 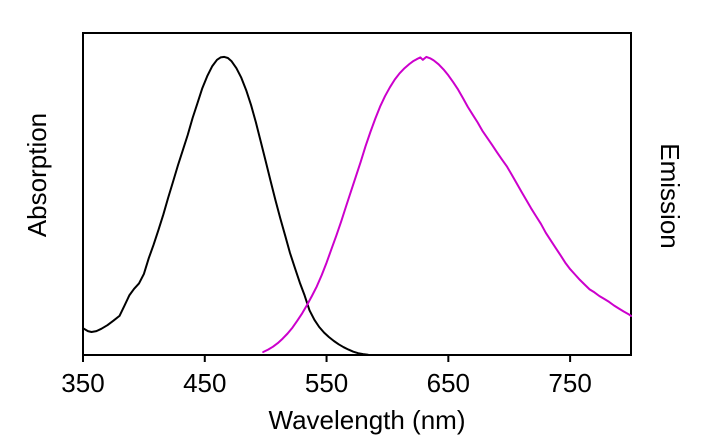 What do you see at coordinates (367, 420) in the screenshot?
I see `x-axis-title: Wavelength (nm)` at bounding box center [367, 420].